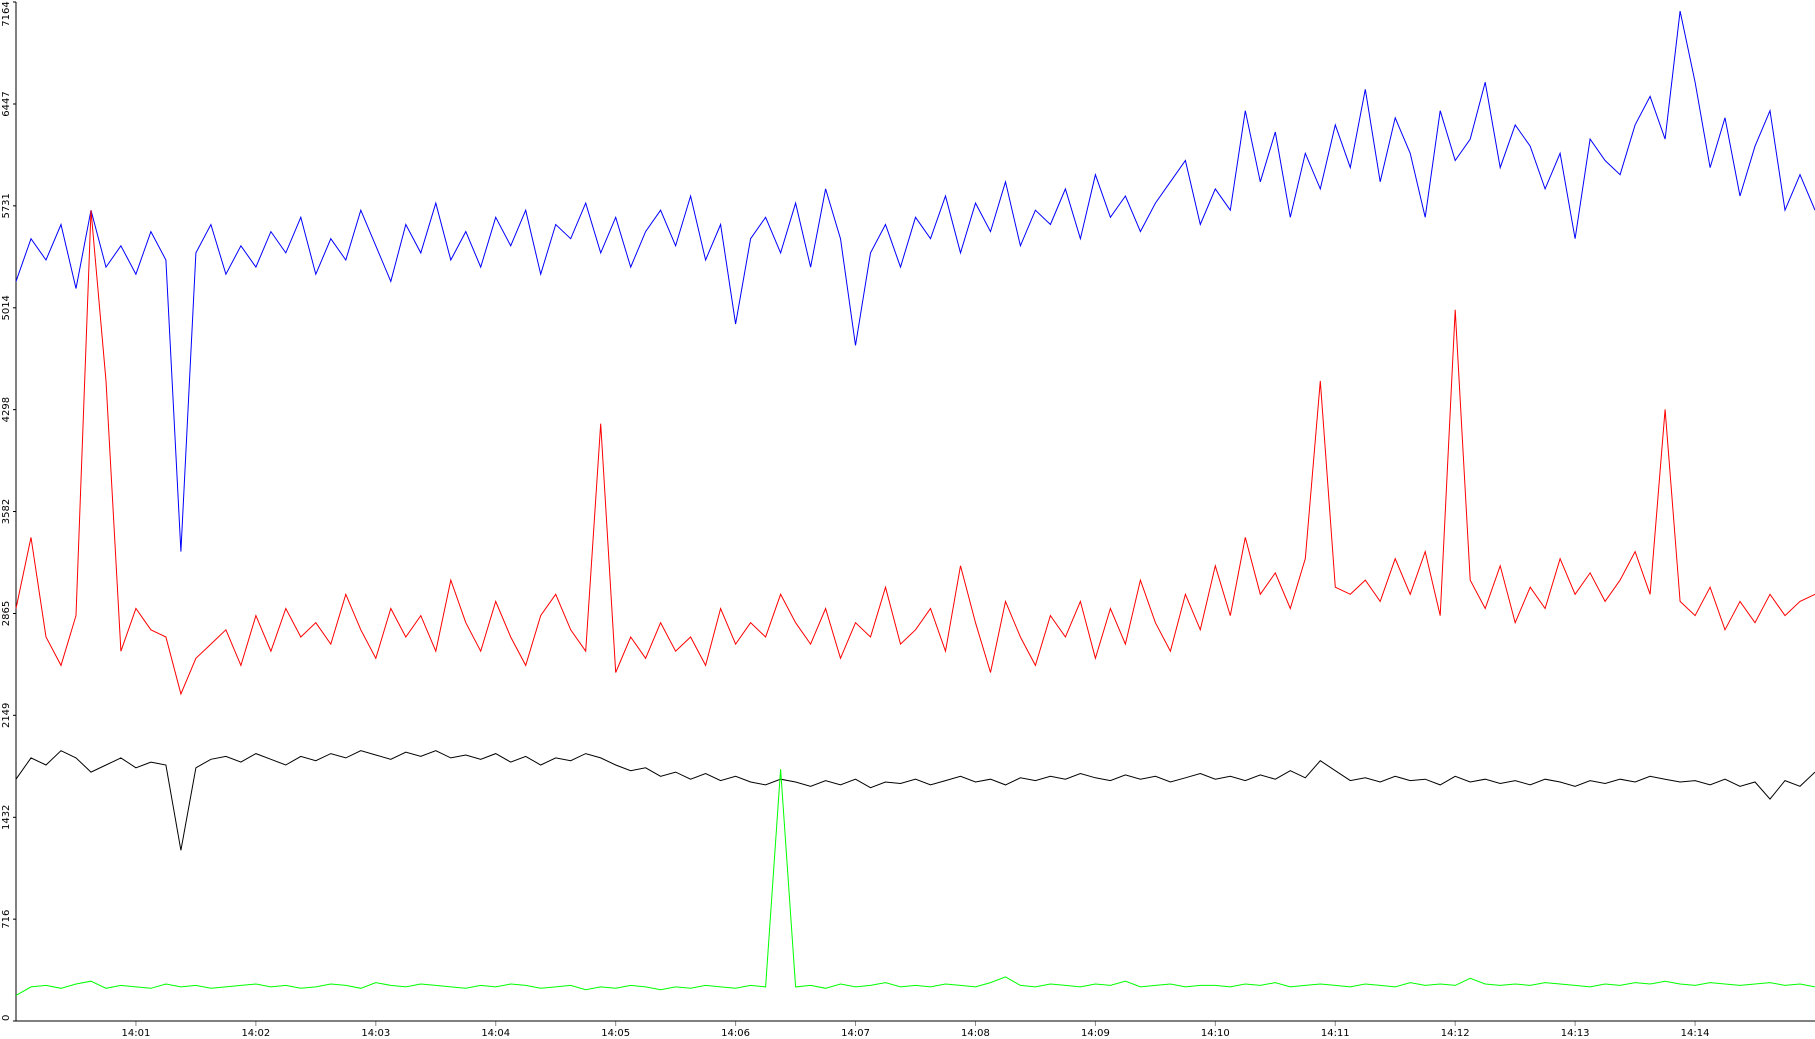 The width and height of the screenshot is (1815, 1039). I want to click on x-tick-label: 14:08, so click(975, 1033).